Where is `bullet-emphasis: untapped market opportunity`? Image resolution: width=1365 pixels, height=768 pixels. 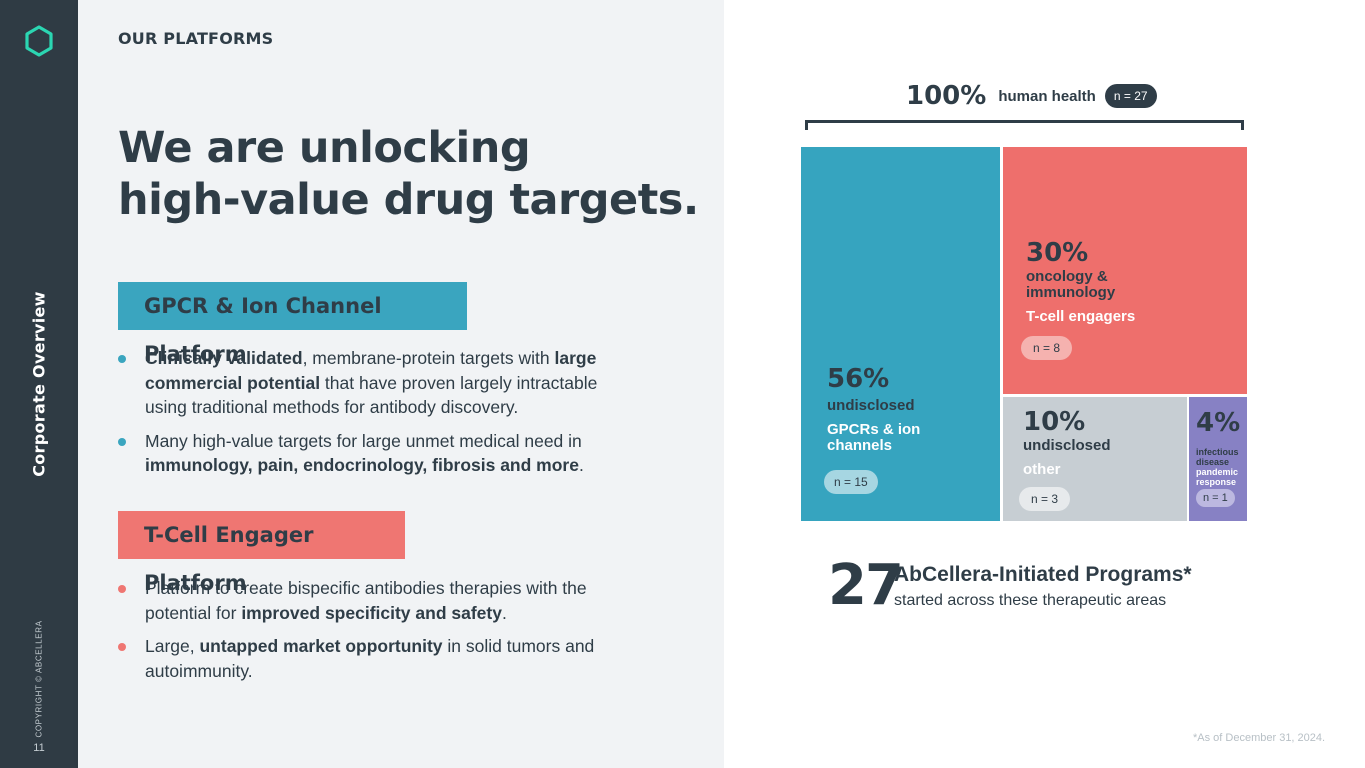
bullet-emphasis: untapped market opportunity is located at coordinates (321, 646).